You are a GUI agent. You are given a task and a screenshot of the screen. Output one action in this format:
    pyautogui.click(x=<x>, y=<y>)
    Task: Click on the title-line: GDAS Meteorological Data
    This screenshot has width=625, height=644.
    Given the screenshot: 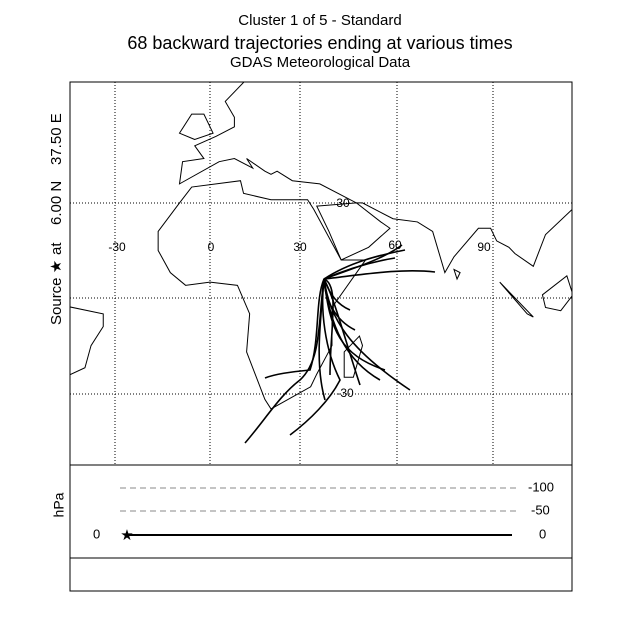 What is the action you would take?
    pyautogui.click(x=320, y=62)
    